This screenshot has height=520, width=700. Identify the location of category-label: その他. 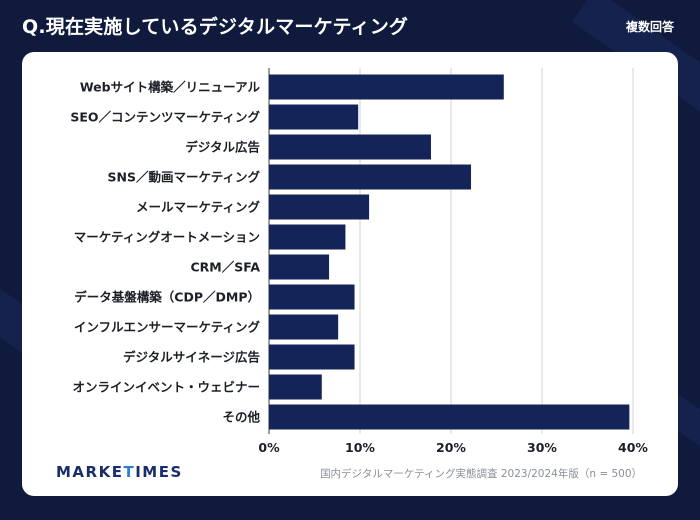
(241, 417).